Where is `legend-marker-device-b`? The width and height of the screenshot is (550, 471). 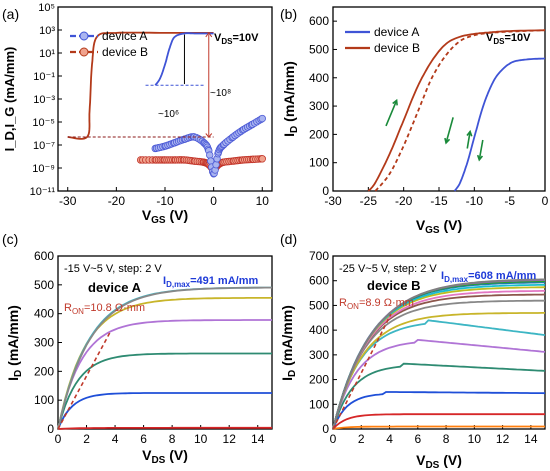 legend-marker-device-b is located at coordinates (84, 52).